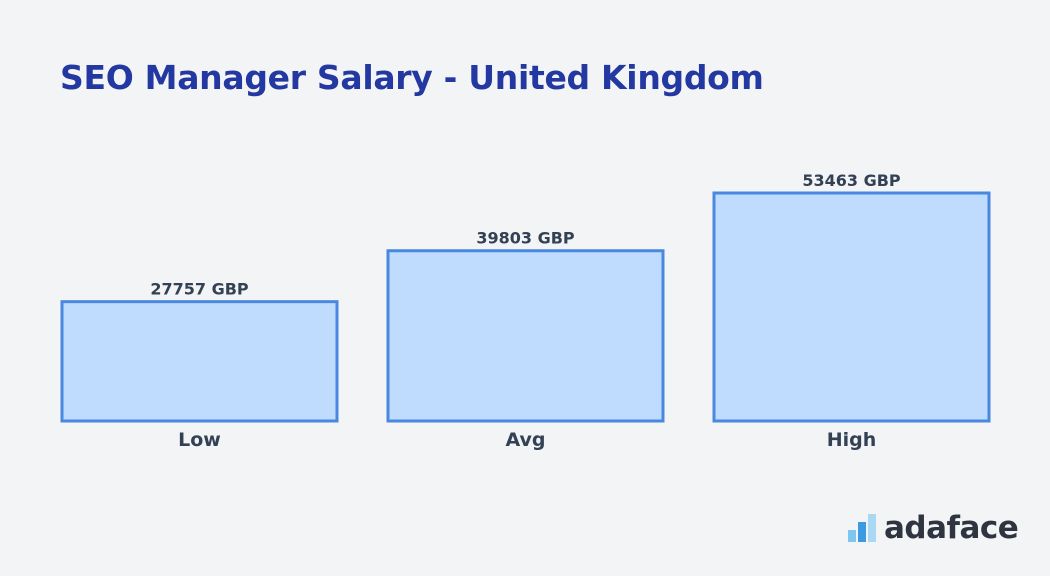 This screenshot has height=576, width=1050. I want to click on logo-text: adaface, so click(951, 528).